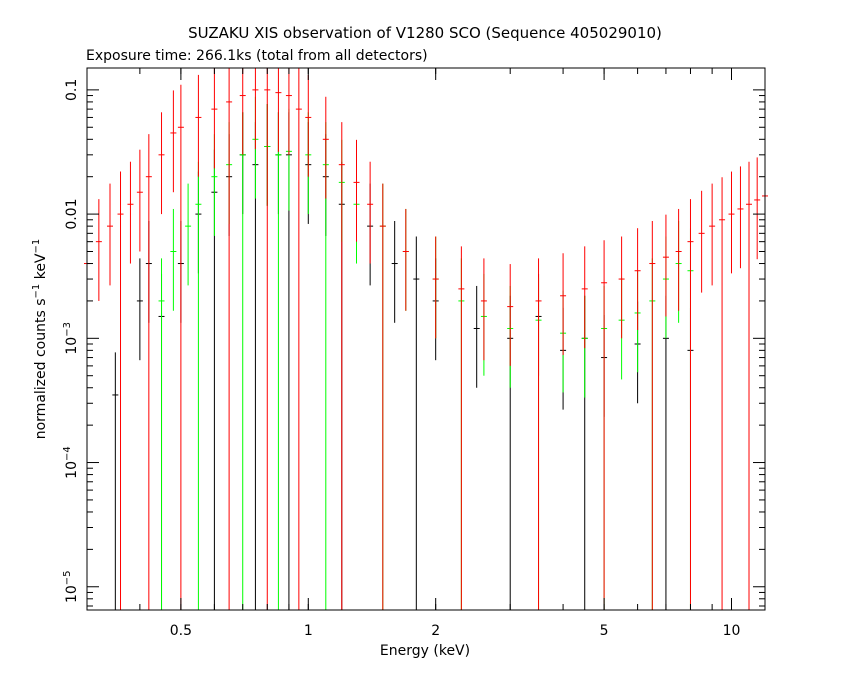 The height and width of the screenshot is (680, 850). Describe the element at coordinates (425, 651) in the screenshot. I see `x-axis-label: Energy (keV)` at that location.